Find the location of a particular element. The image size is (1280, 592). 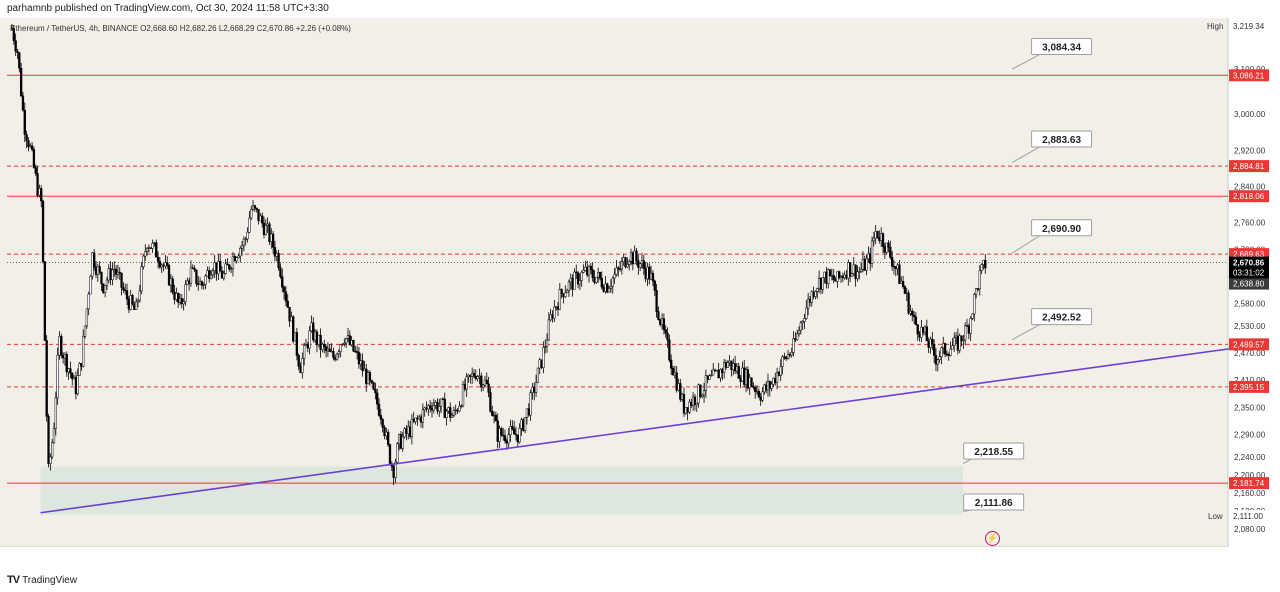

price-tick-label: 2,160.00 is located at coordinates (1250, 493).